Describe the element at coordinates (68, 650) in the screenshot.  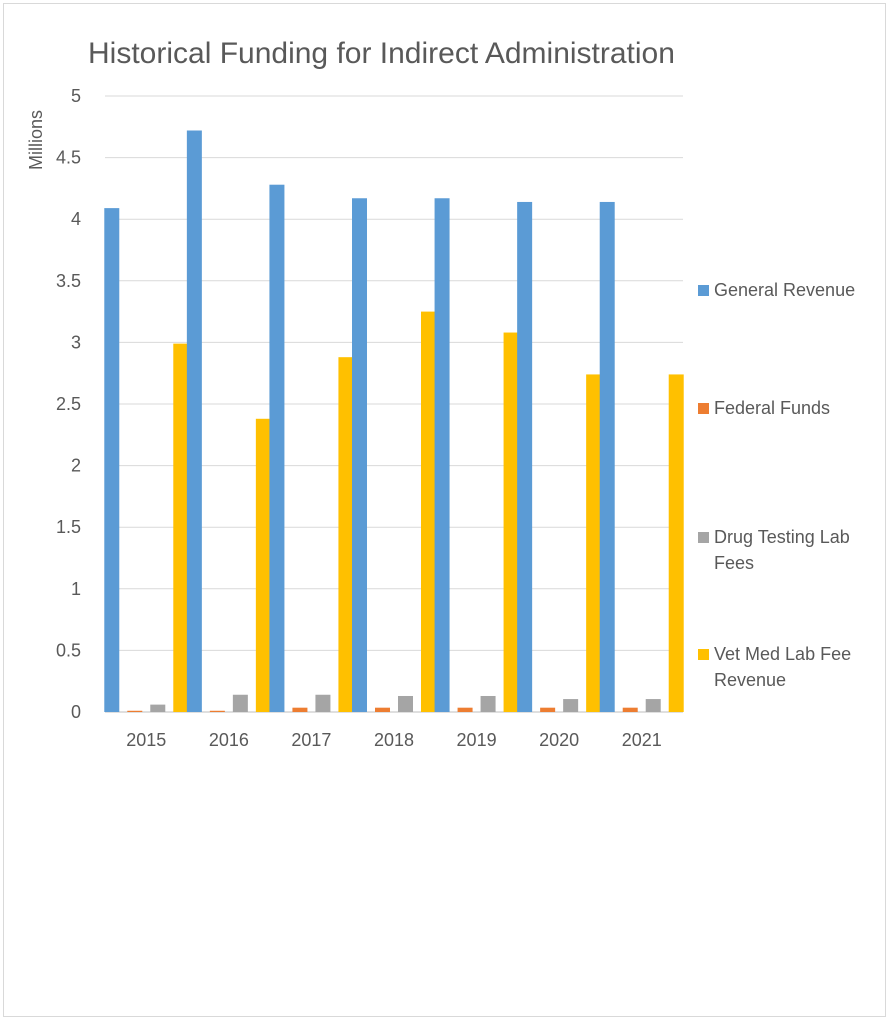
I see `y-tick-label: 0.5` at that location.